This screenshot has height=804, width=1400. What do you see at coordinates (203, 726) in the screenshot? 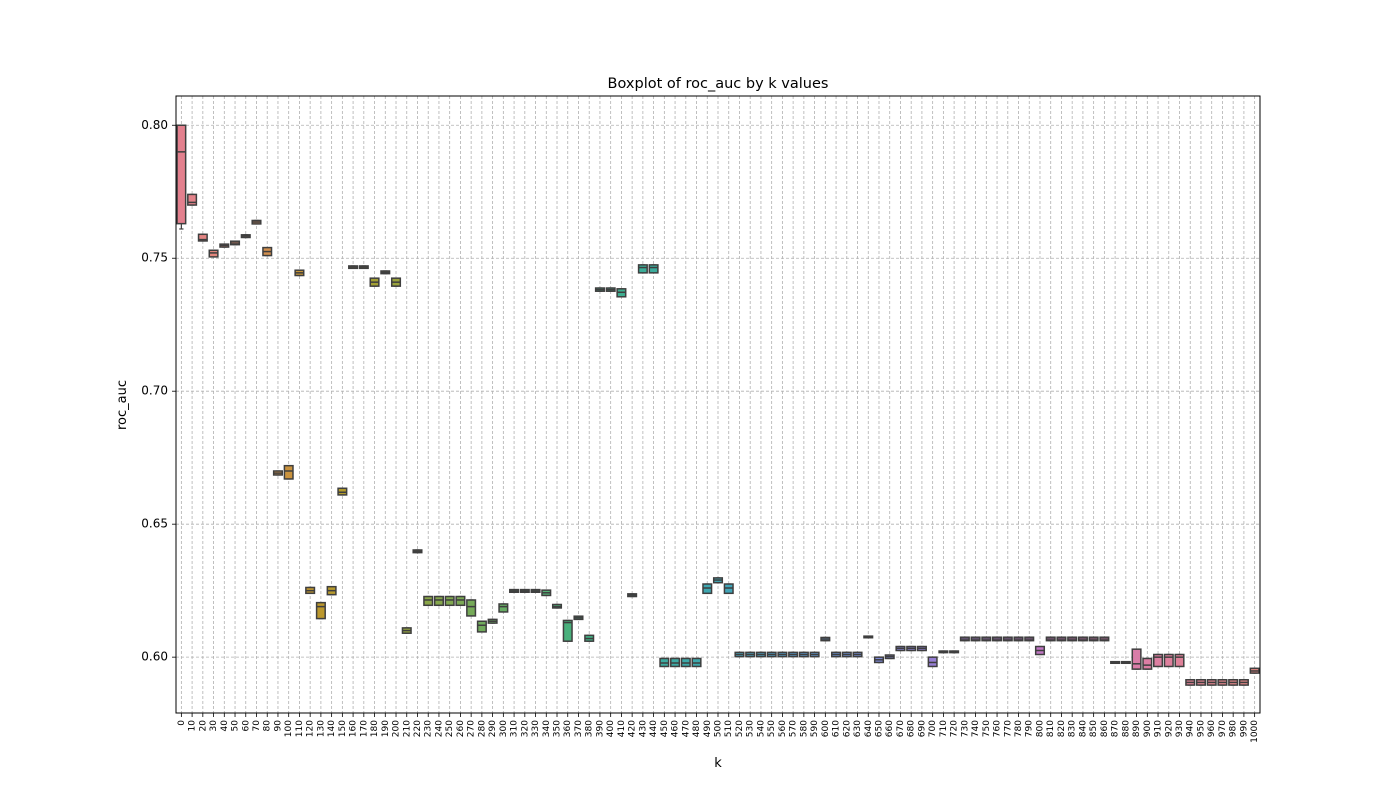
I see `x-tick-label: 20` at bounding box center [203, 726].